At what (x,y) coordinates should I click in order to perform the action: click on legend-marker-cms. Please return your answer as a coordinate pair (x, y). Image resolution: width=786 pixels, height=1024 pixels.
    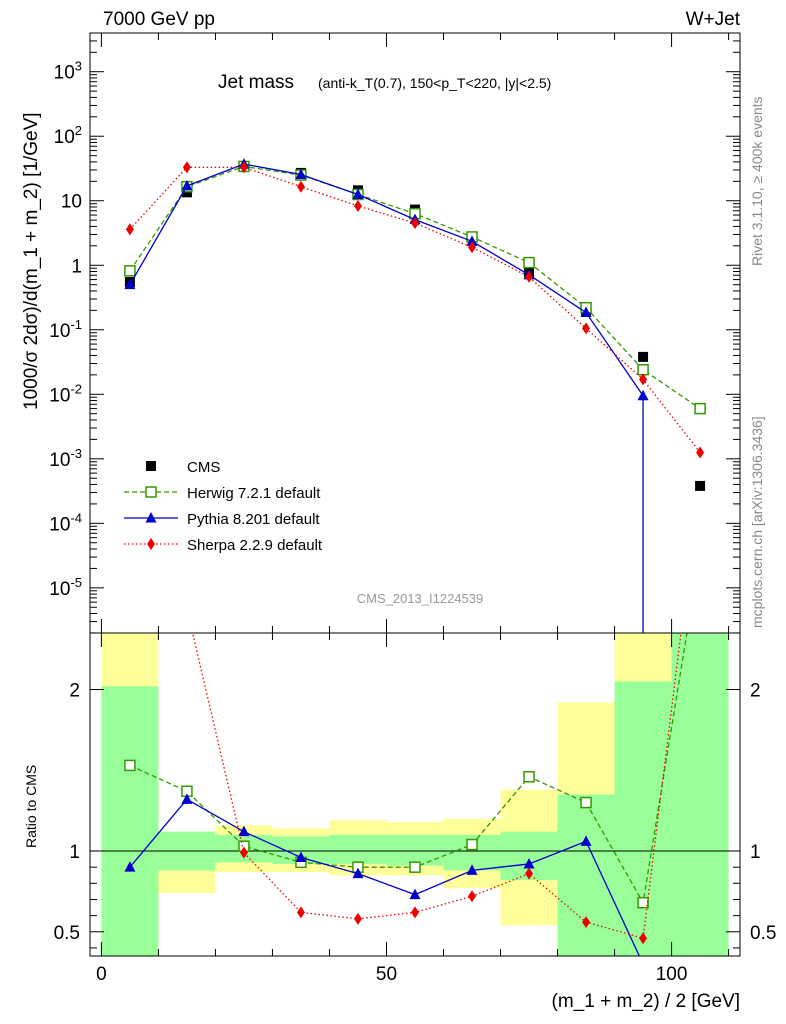
    Looking at the image, I should click on (151, 466).